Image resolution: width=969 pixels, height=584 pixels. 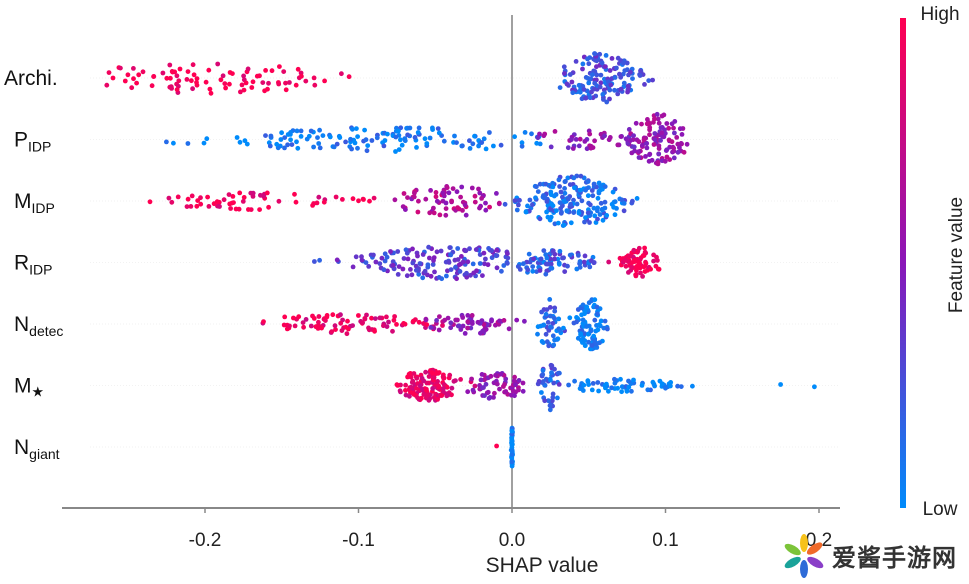 What do you see at coordinates (33, 265) in the screenshot?
I see `feature-label: RIDP` at bounding box center [33, 265].